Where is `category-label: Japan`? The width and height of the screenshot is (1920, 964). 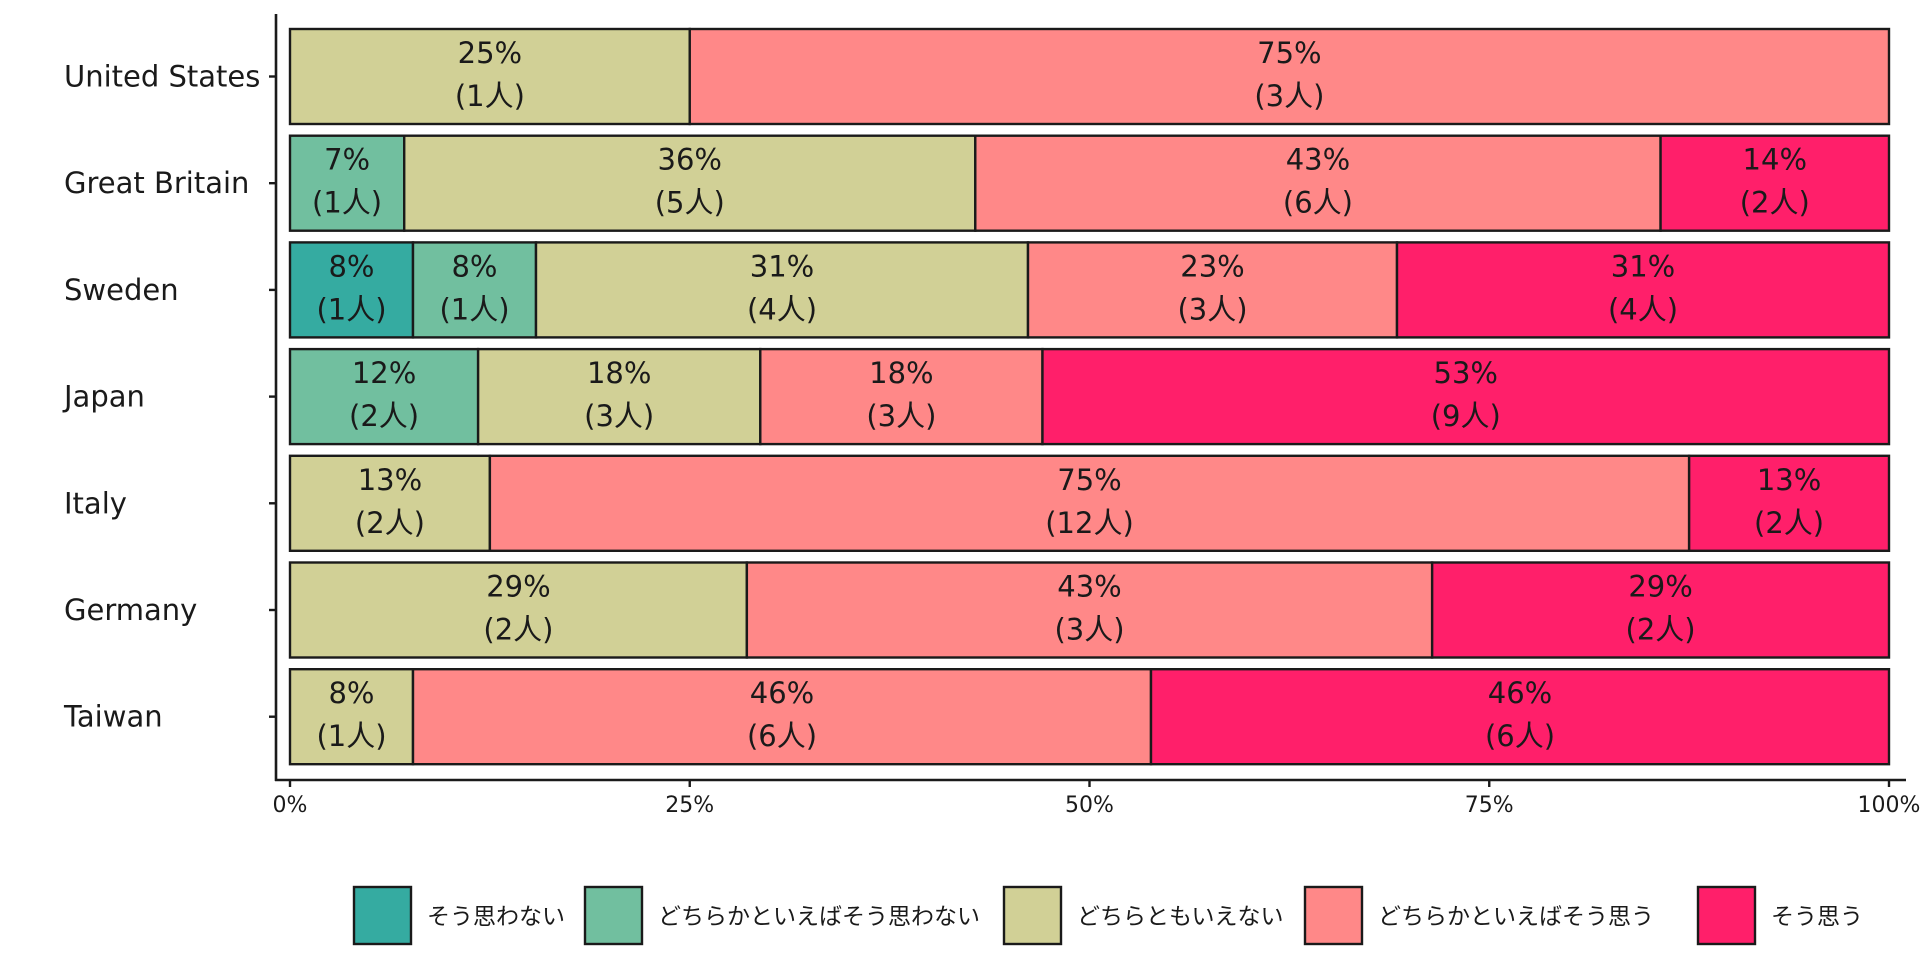 category-label: Japan is located at coordinates (103, 397).